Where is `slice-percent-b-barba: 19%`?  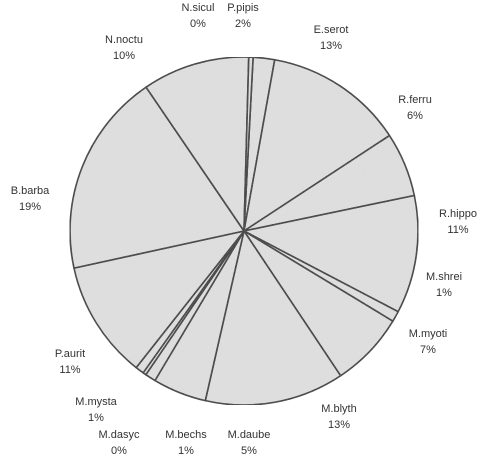
slice-percent-b-barba: 19% is located at coordinates (30, 207).